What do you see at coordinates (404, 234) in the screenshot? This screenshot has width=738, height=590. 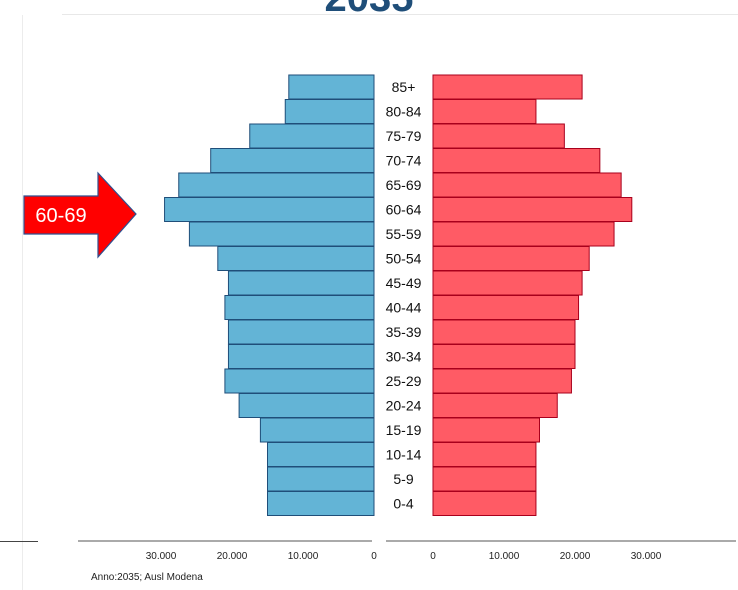 I see `age-label: 55-59` at bounding box center [404, 234].